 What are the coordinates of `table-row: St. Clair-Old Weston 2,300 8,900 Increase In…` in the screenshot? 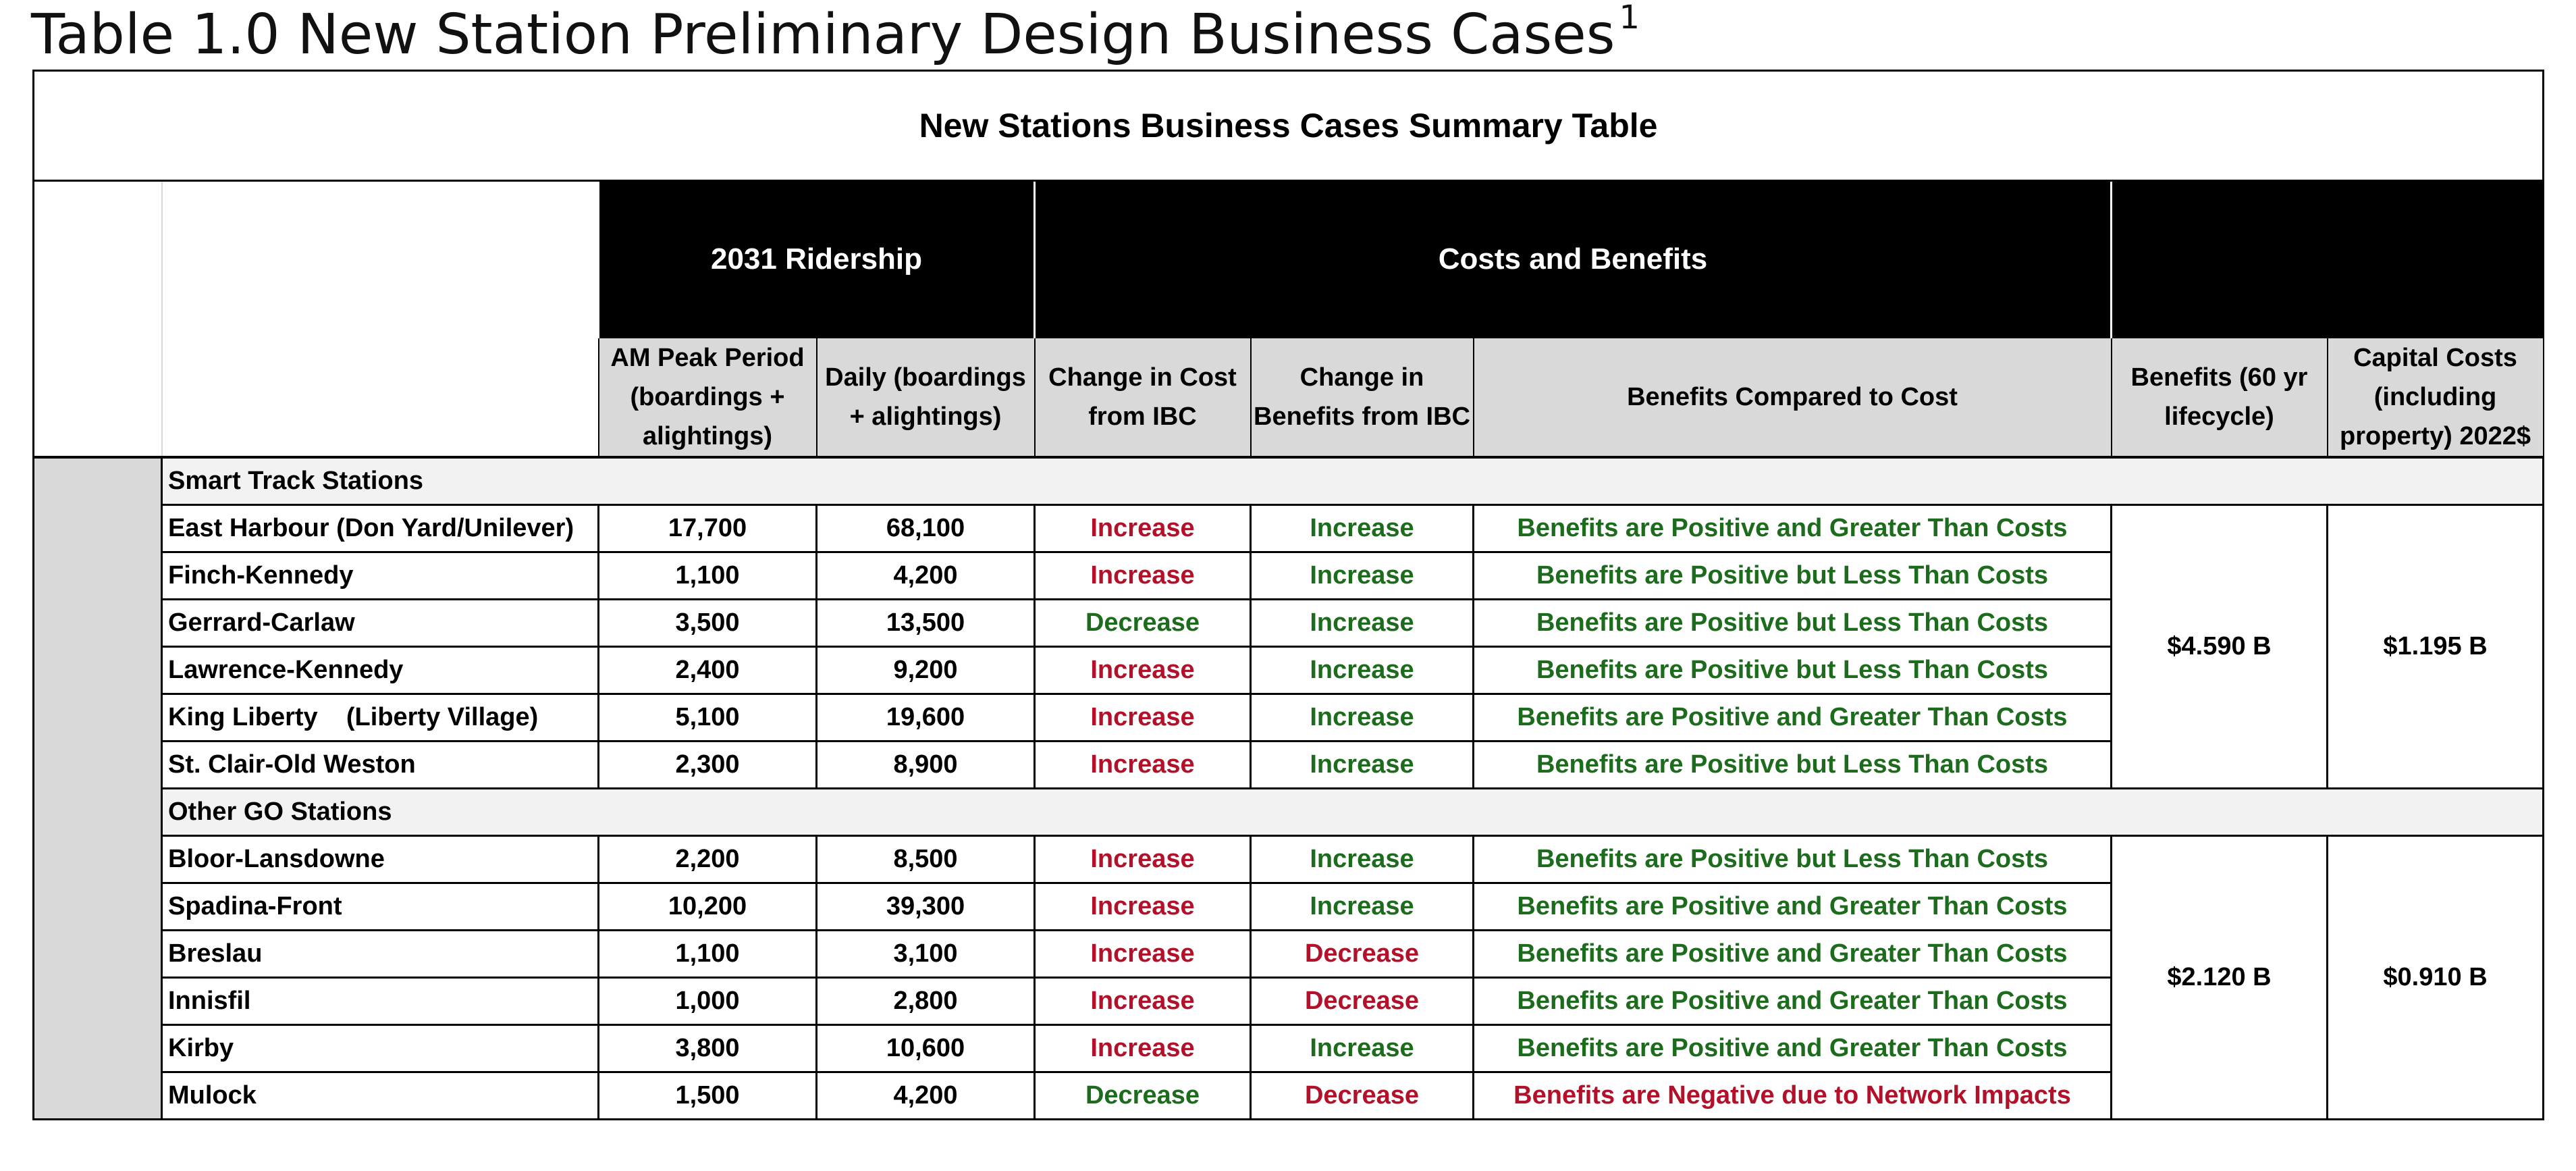 It's located at (1289, 764).